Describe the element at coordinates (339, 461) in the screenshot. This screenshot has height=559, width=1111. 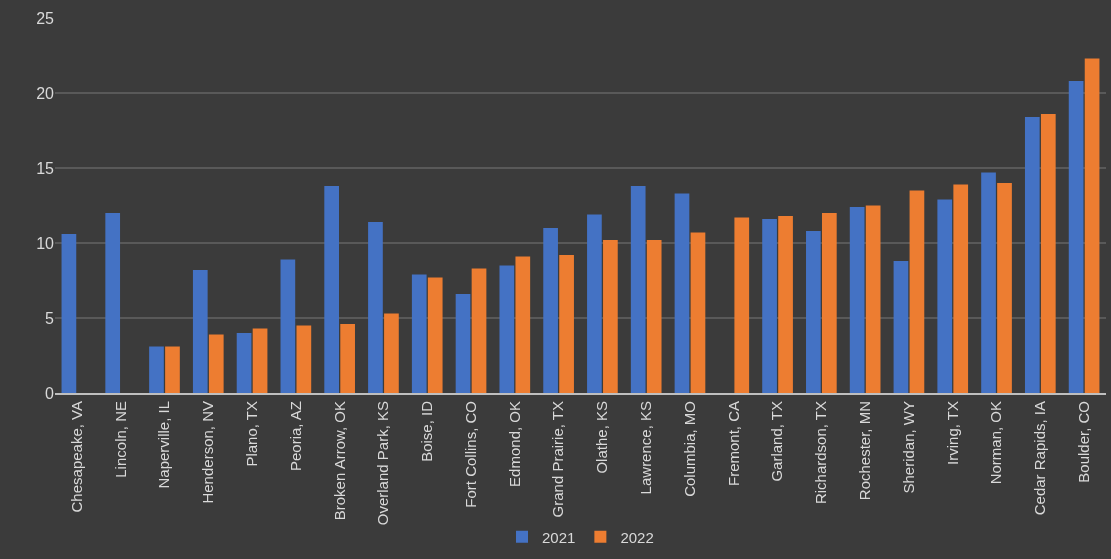
I see `x-tick-label: Broken Arrow, OK` at that location.